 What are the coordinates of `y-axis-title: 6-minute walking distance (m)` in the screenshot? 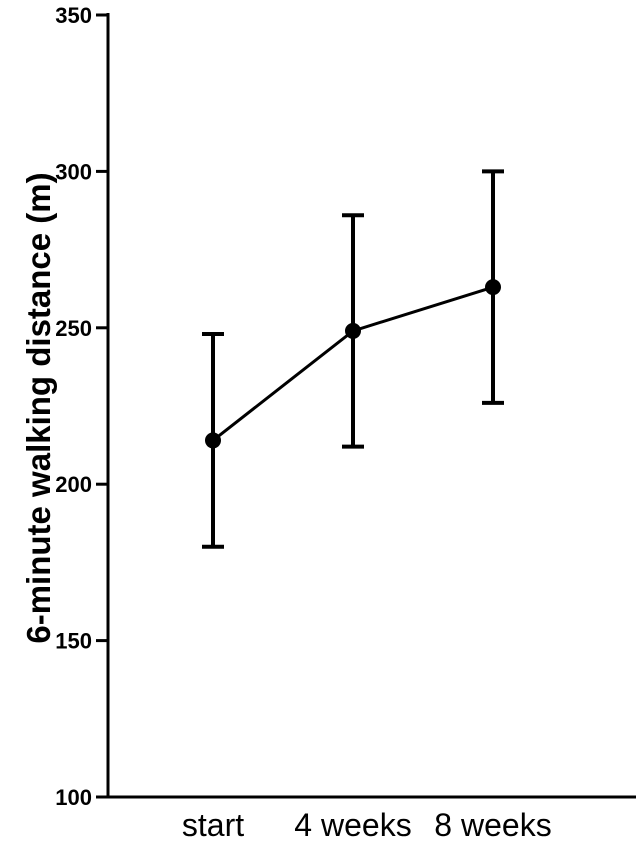 It's located at (38, 407).